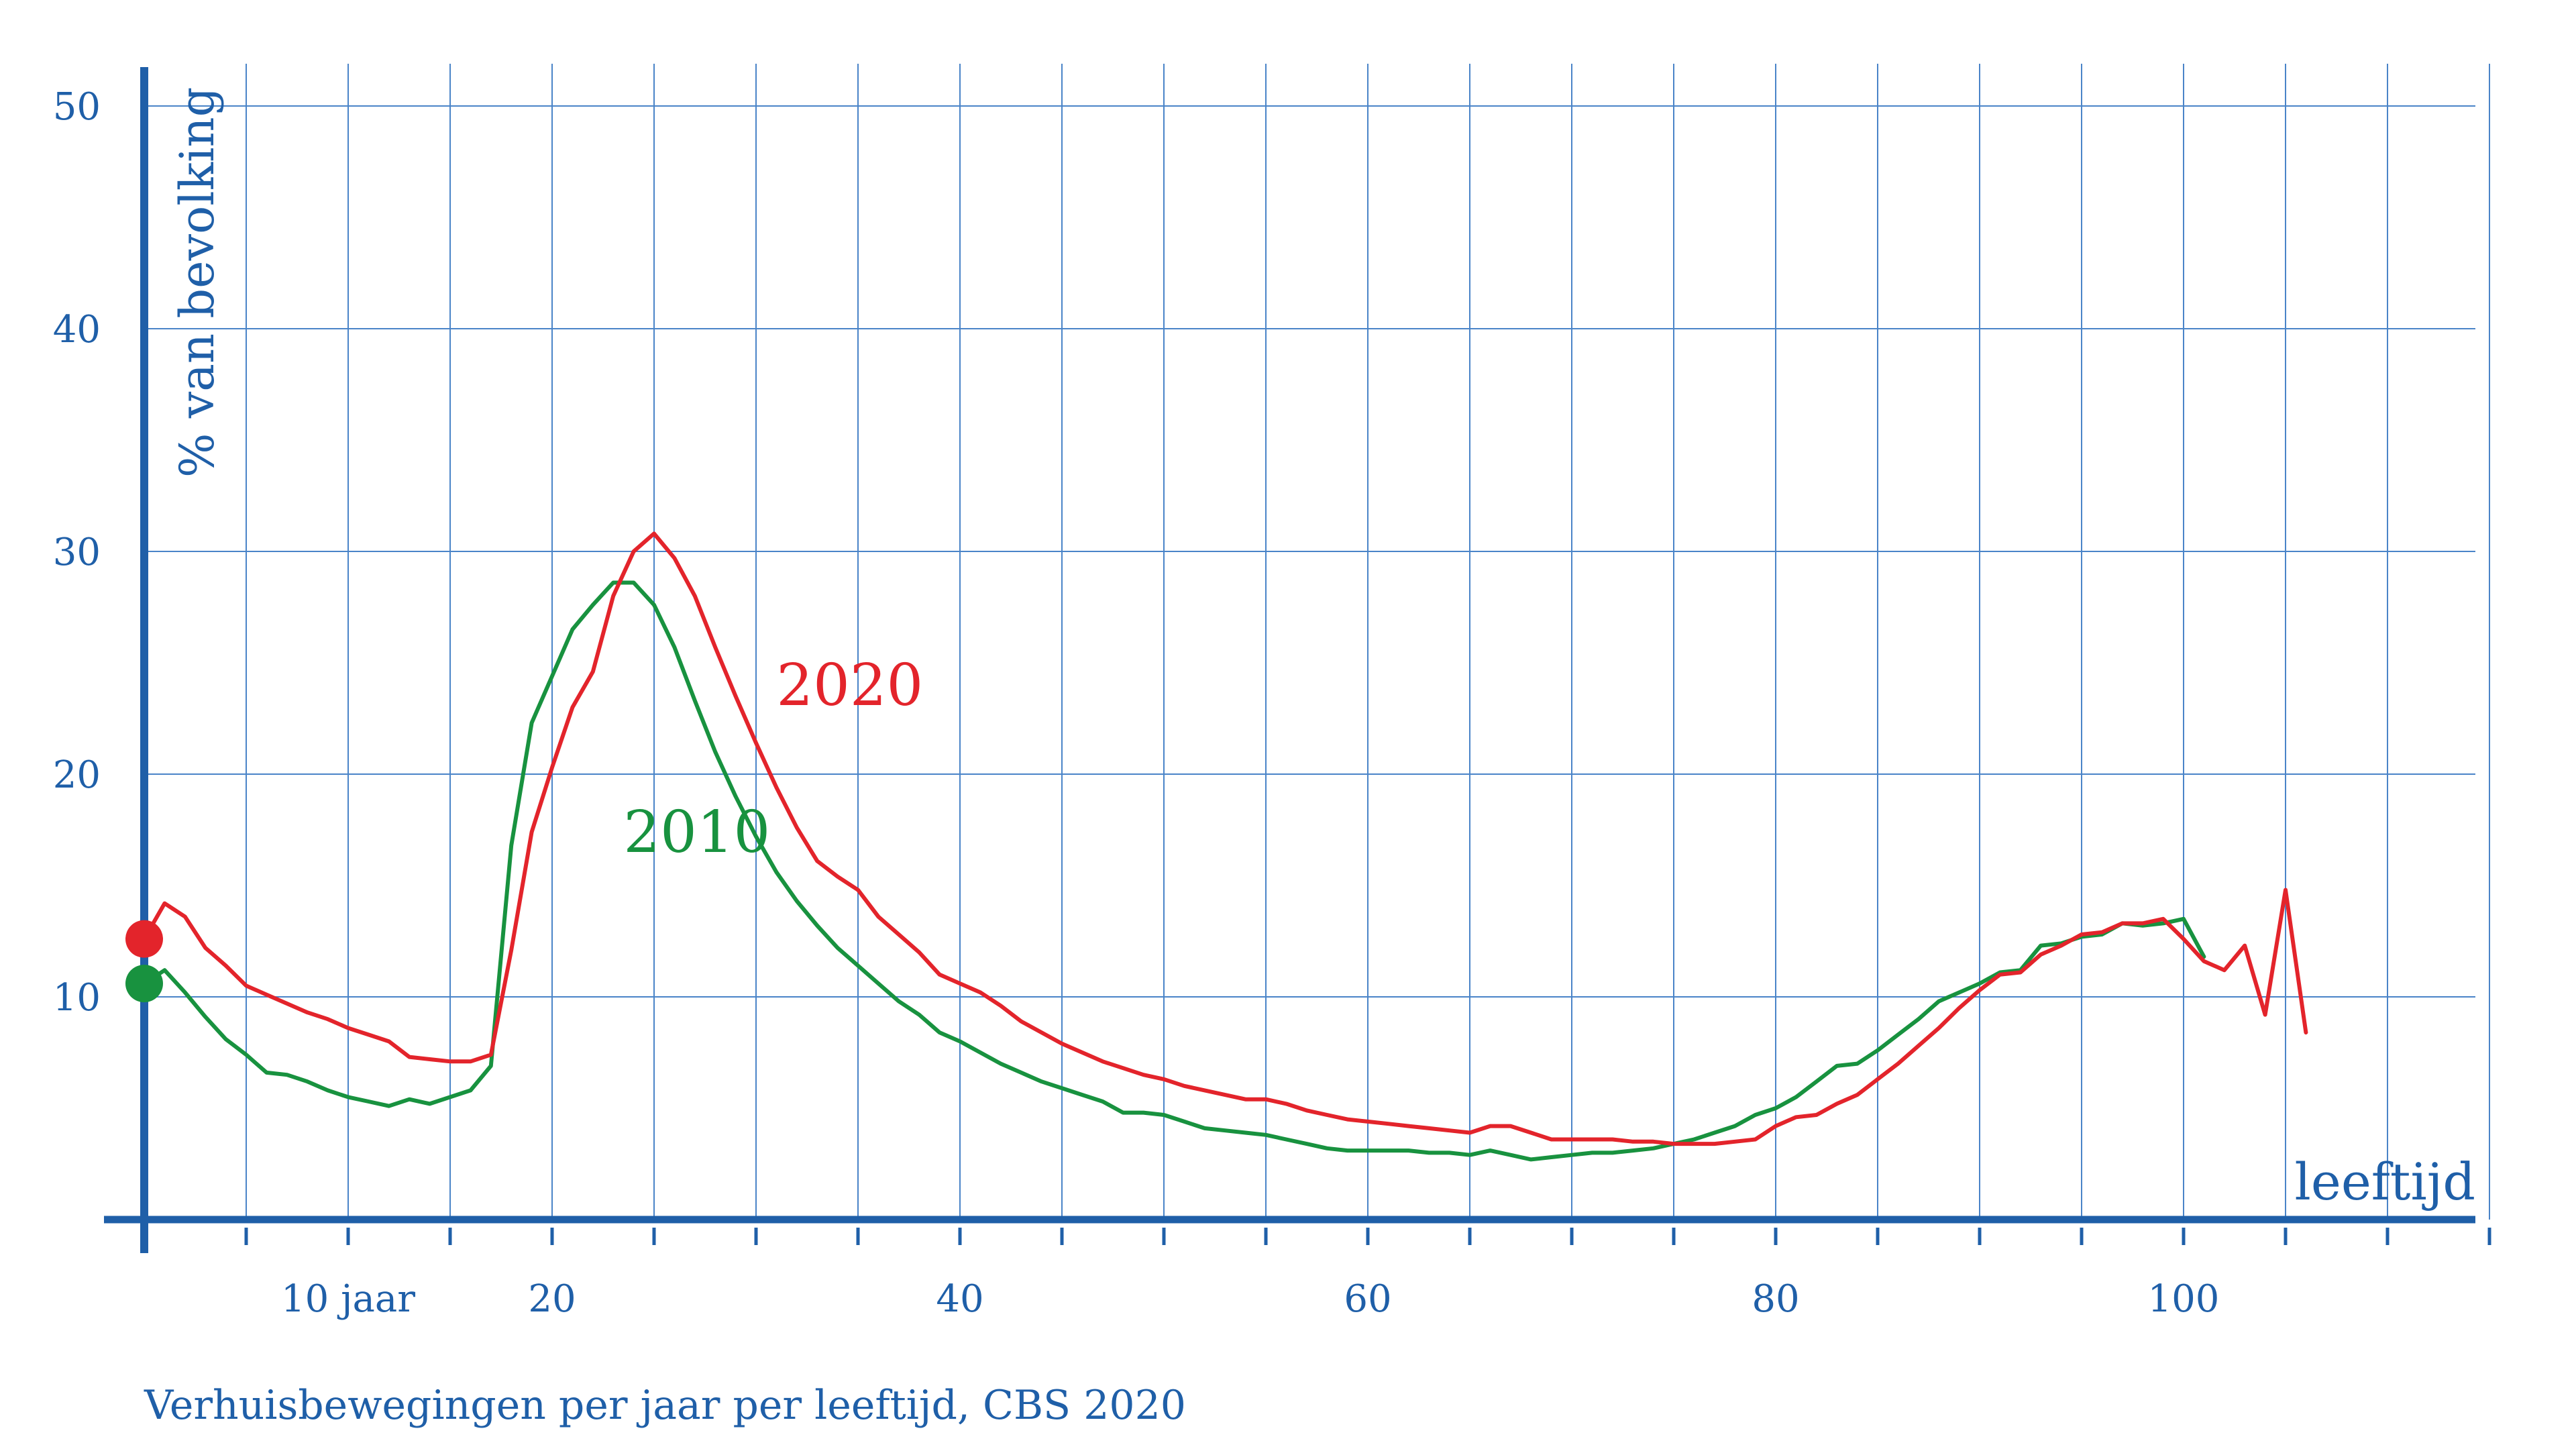  I want to click on x-tick-label-40: 40, so click(959, 1299).